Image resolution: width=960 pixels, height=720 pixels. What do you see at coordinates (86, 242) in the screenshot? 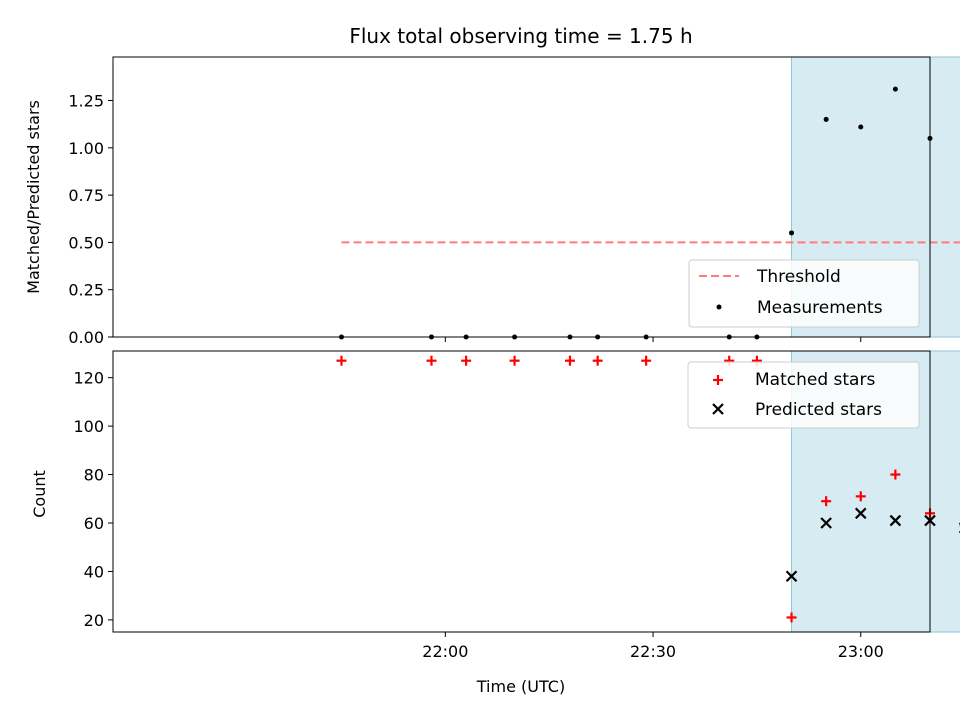
I see `top-ytick-label: 0.50` at bounding box center [86, 242].